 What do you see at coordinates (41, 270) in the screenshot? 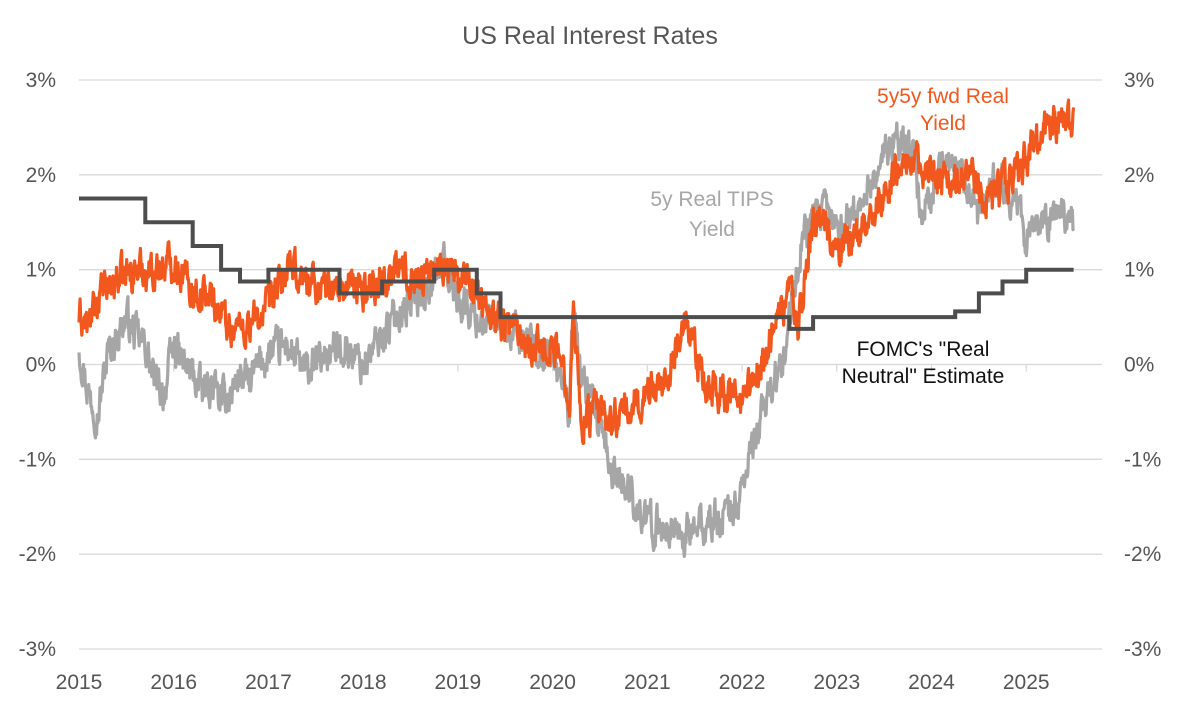
I see `y-tick-label-left: 1%` at bounding box center [41, 270].